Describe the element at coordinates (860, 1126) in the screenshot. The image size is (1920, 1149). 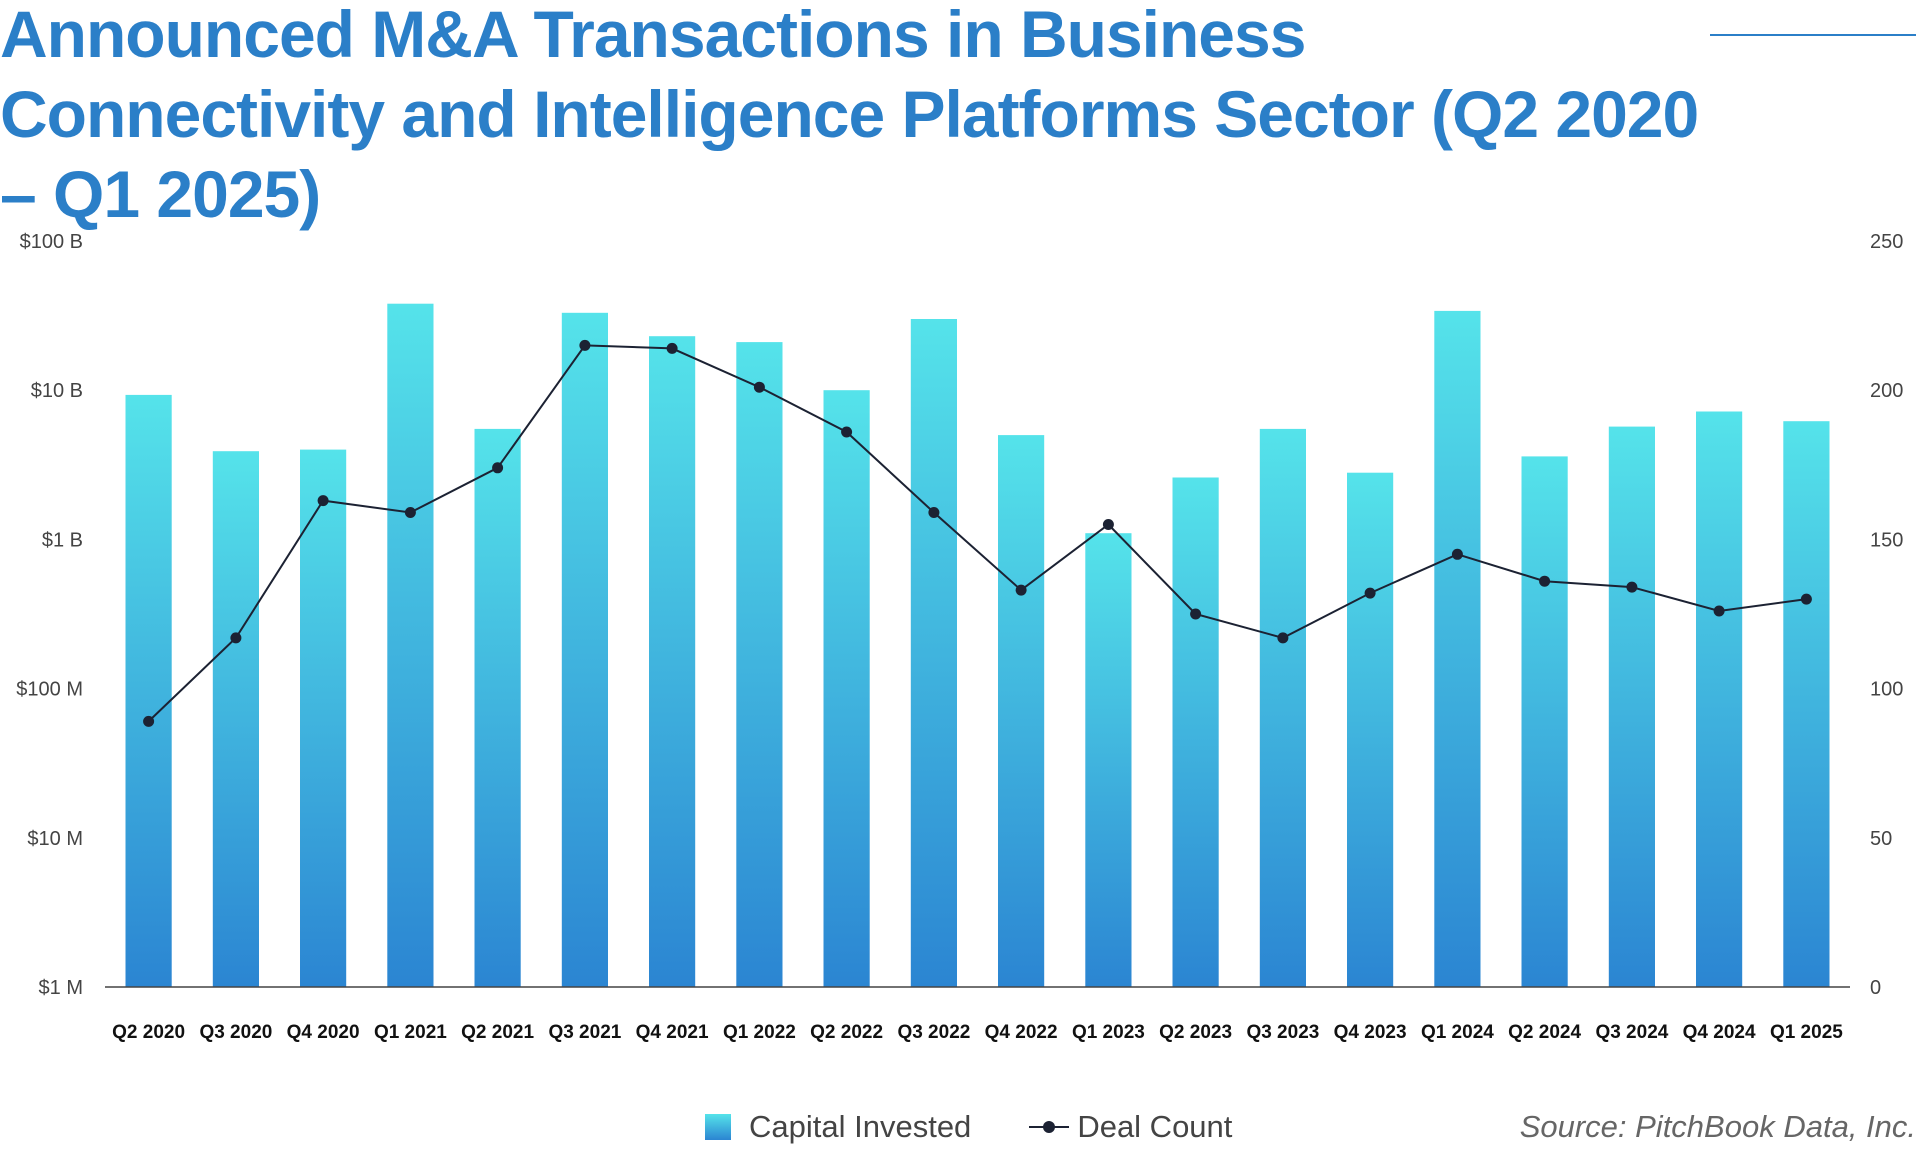
I see `legend-label-capital-invested: Capital Invested` at that location.